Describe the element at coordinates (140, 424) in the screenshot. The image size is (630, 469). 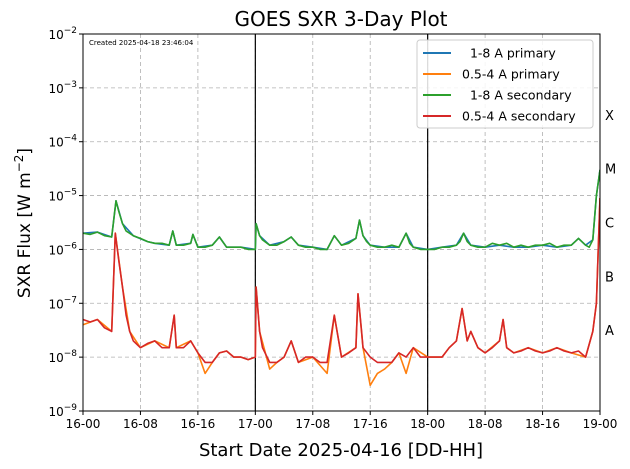
I see `x-tick-label: 16-08` at that location.